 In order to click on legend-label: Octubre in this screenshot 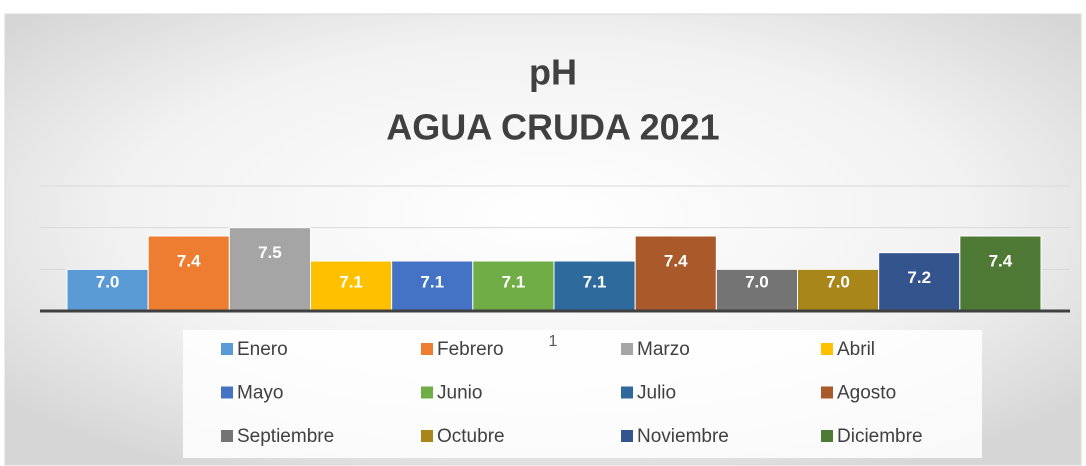, I will do `click(471, 436)`.